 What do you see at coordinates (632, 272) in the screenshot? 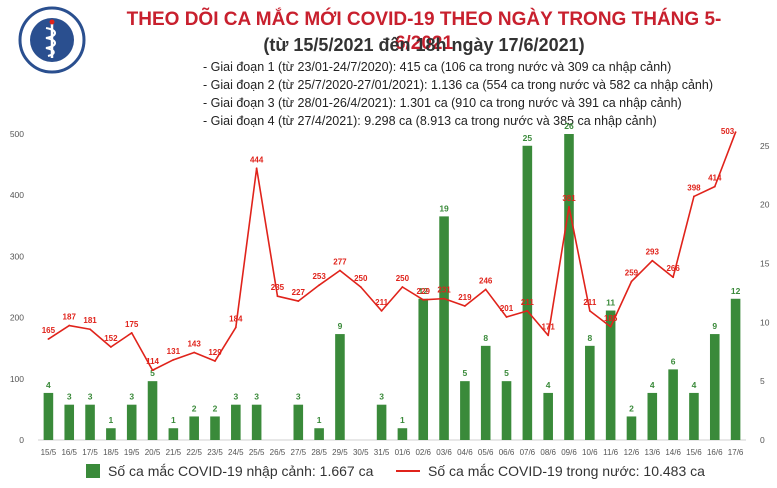
I see `domestic-cases-point-label: 259` at bounding box center [632, 272].